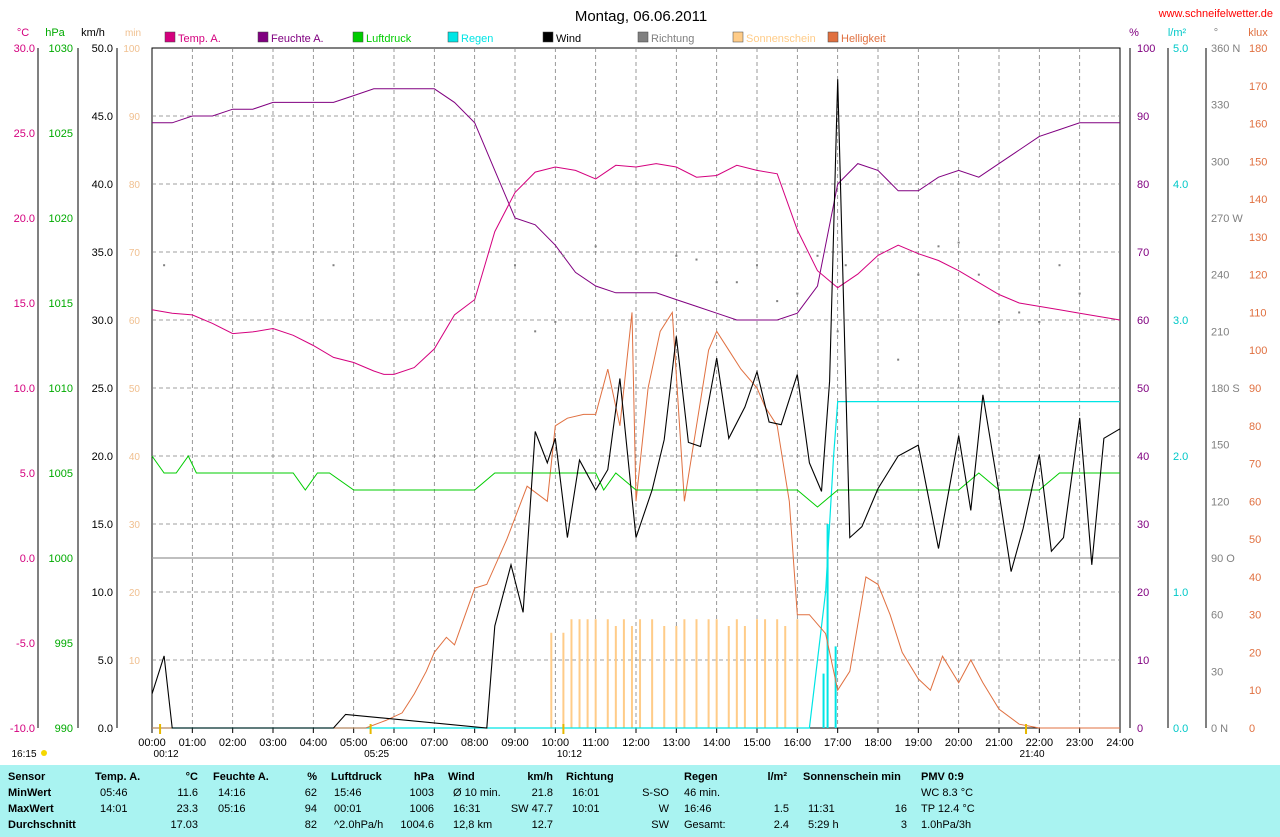 This screenshot has width=1280, height=837. What do you see at coordinates (394, 743) in the screenshot?
I see `x-tick-label: 06:00` at bounding box center [394, 743].